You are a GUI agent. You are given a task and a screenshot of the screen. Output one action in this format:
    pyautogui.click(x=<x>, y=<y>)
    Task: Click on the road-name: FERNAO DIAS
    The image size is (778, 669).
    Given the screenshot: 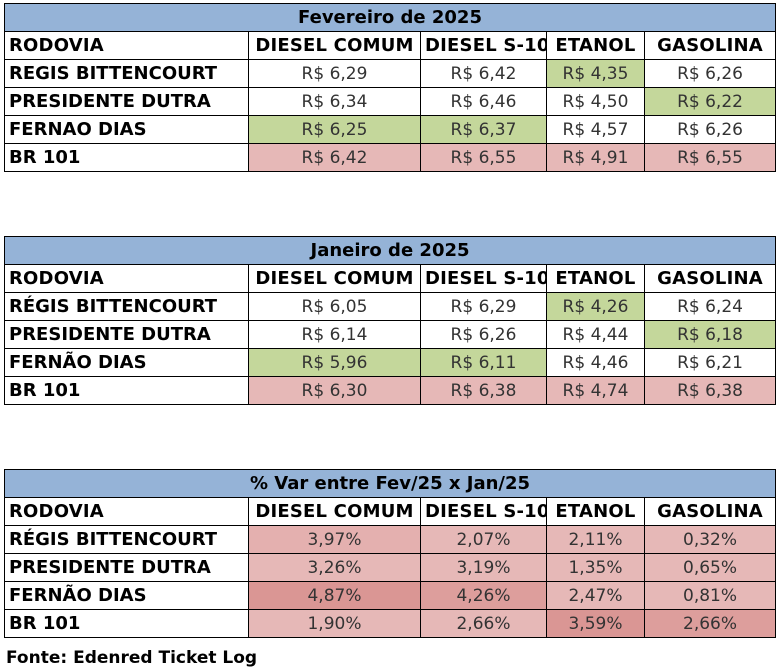 What is the action you would take?
    pyautogui.click(x=126, y=129)
    